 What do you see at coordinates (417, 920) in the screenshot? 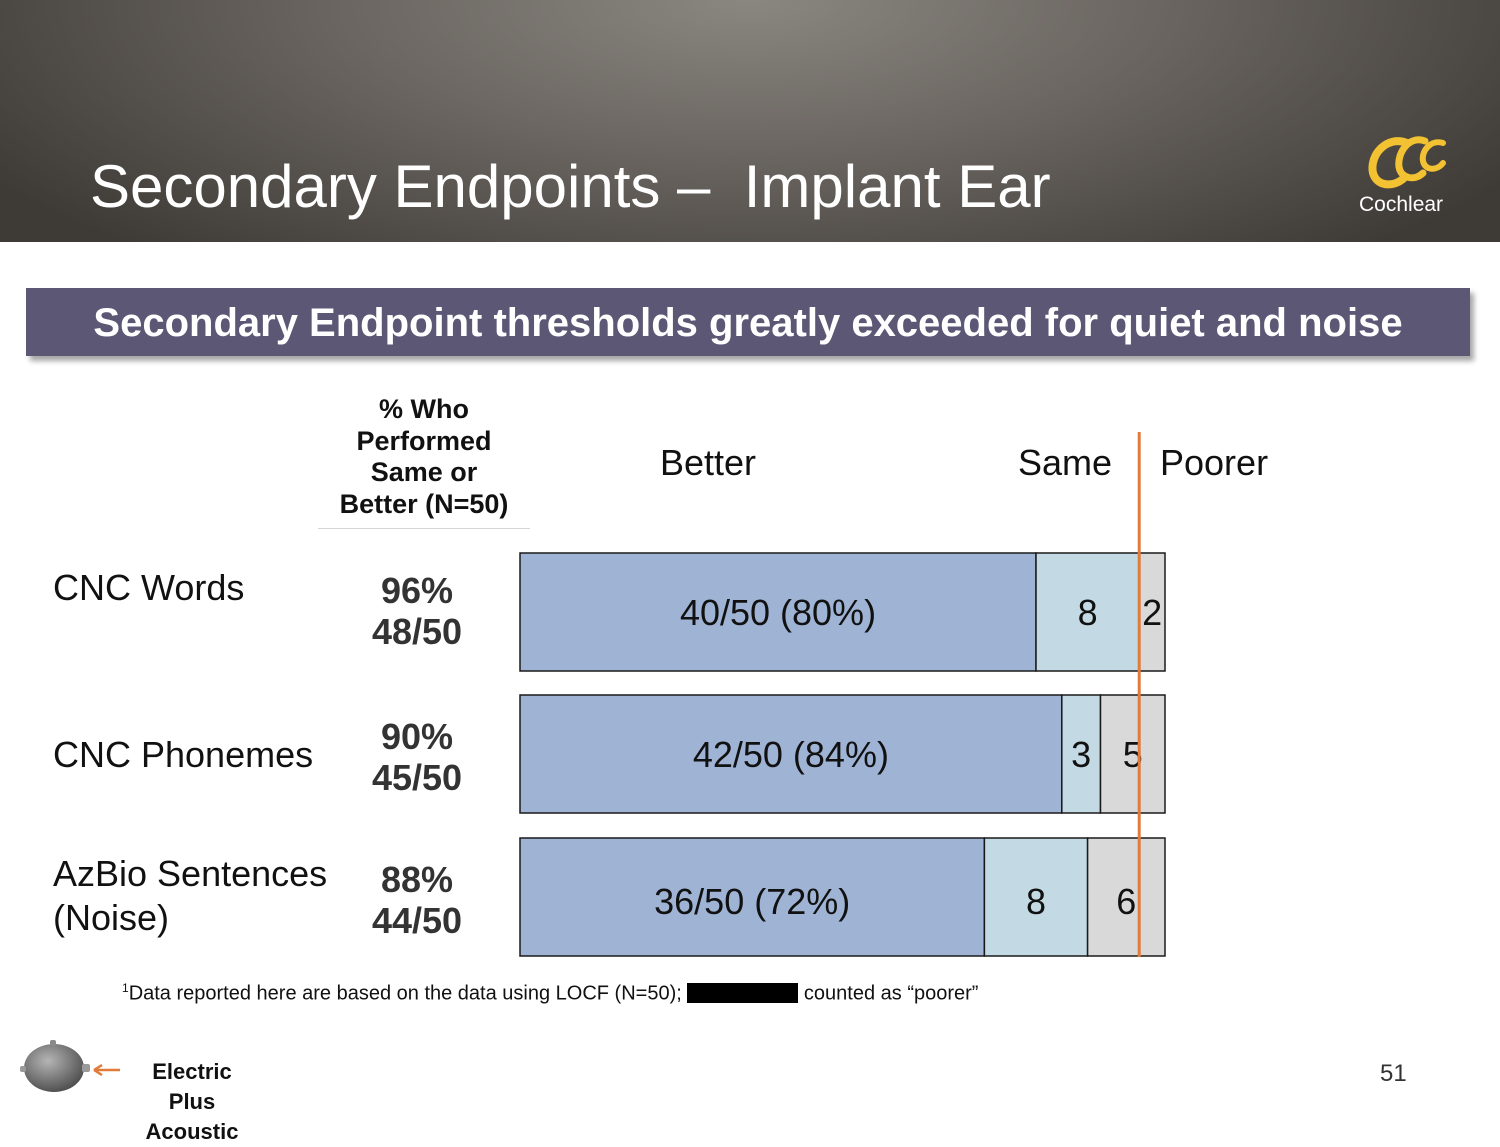
I see `count-value: 44/50` at bounding box center [417, 920].